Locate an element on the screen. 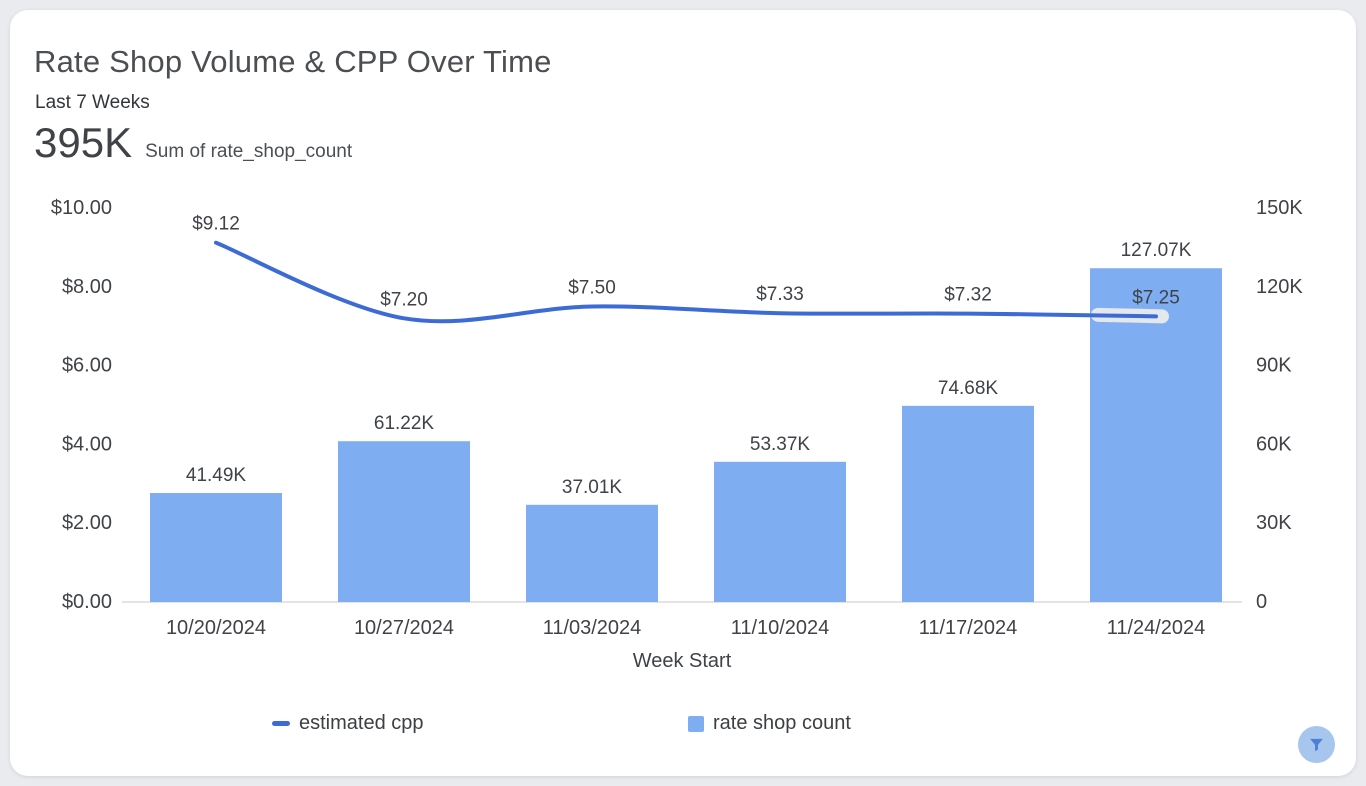  legend-item-rate-shop-count: rate shop count is located at coordinates (769, 723).